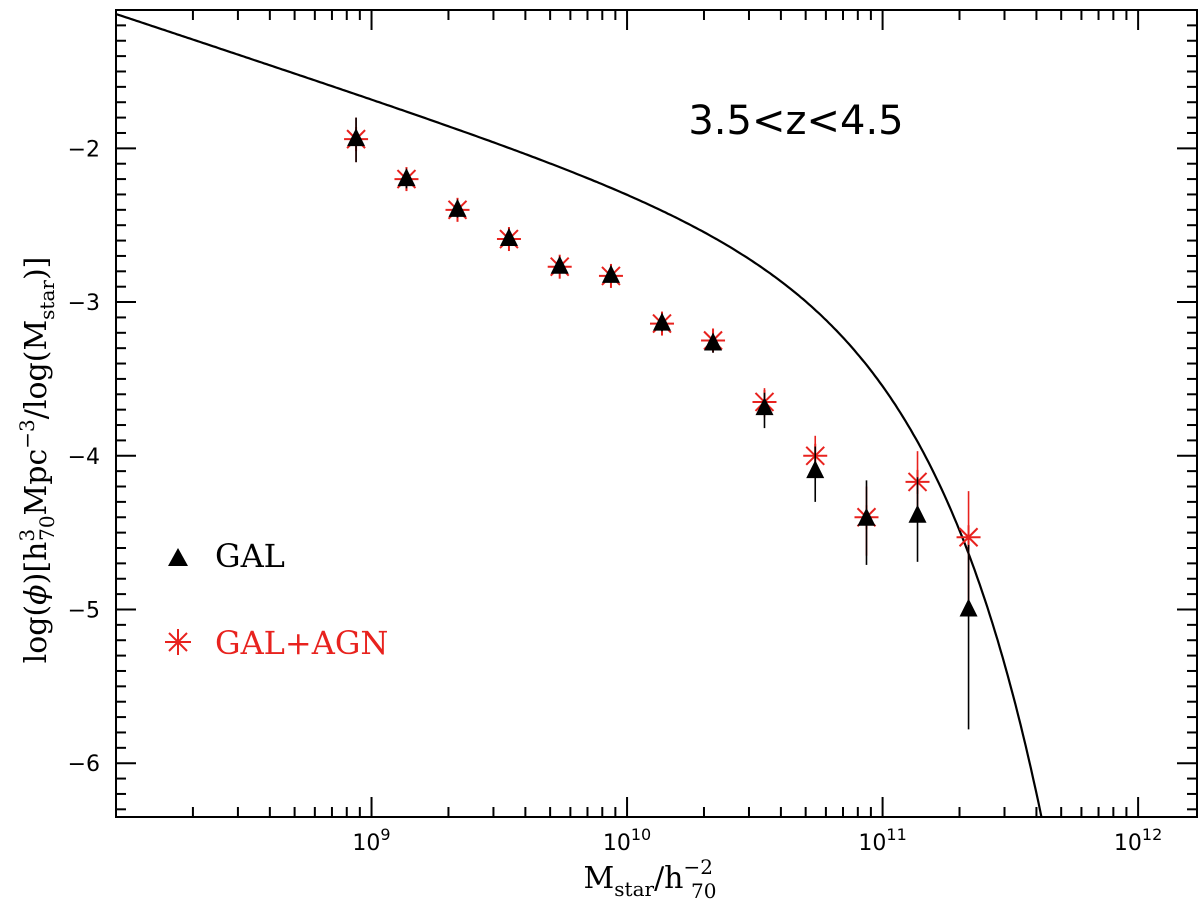 The width and height of the screenshot is (1200, 904). Describe the element at coordinates (371, 840) in the screenshot. I see `x-tick-label: 109` at that location.